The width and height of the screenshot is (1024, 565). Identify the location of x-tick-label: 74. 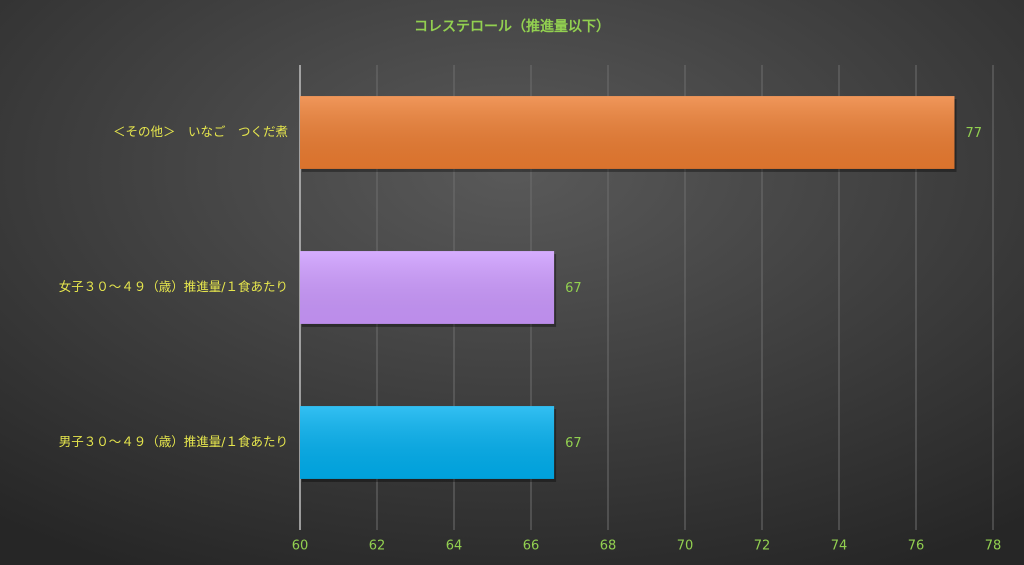
(839, 546).